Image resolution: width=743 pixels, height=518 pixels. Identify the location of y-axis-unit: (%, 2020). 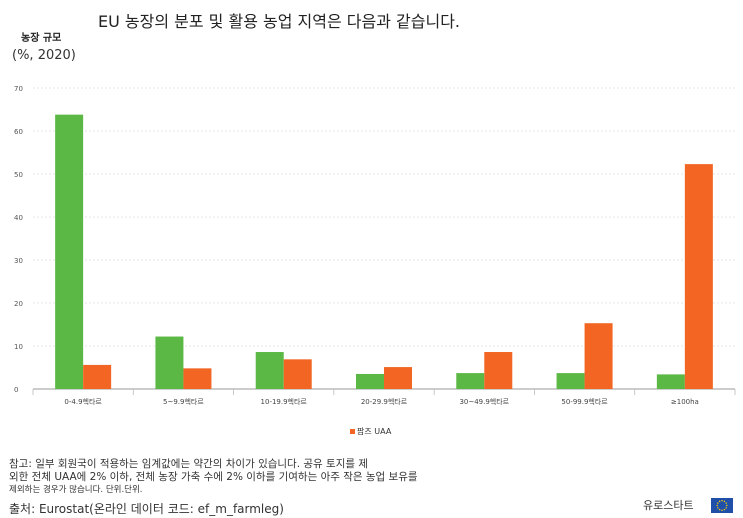
(44, 55).